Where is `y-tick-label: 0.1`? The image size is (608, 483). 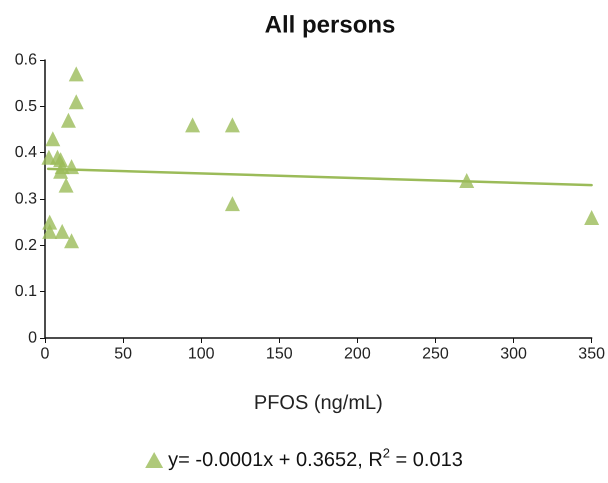
y-tick-label: 0.1 is located at coordinates (26, 291).